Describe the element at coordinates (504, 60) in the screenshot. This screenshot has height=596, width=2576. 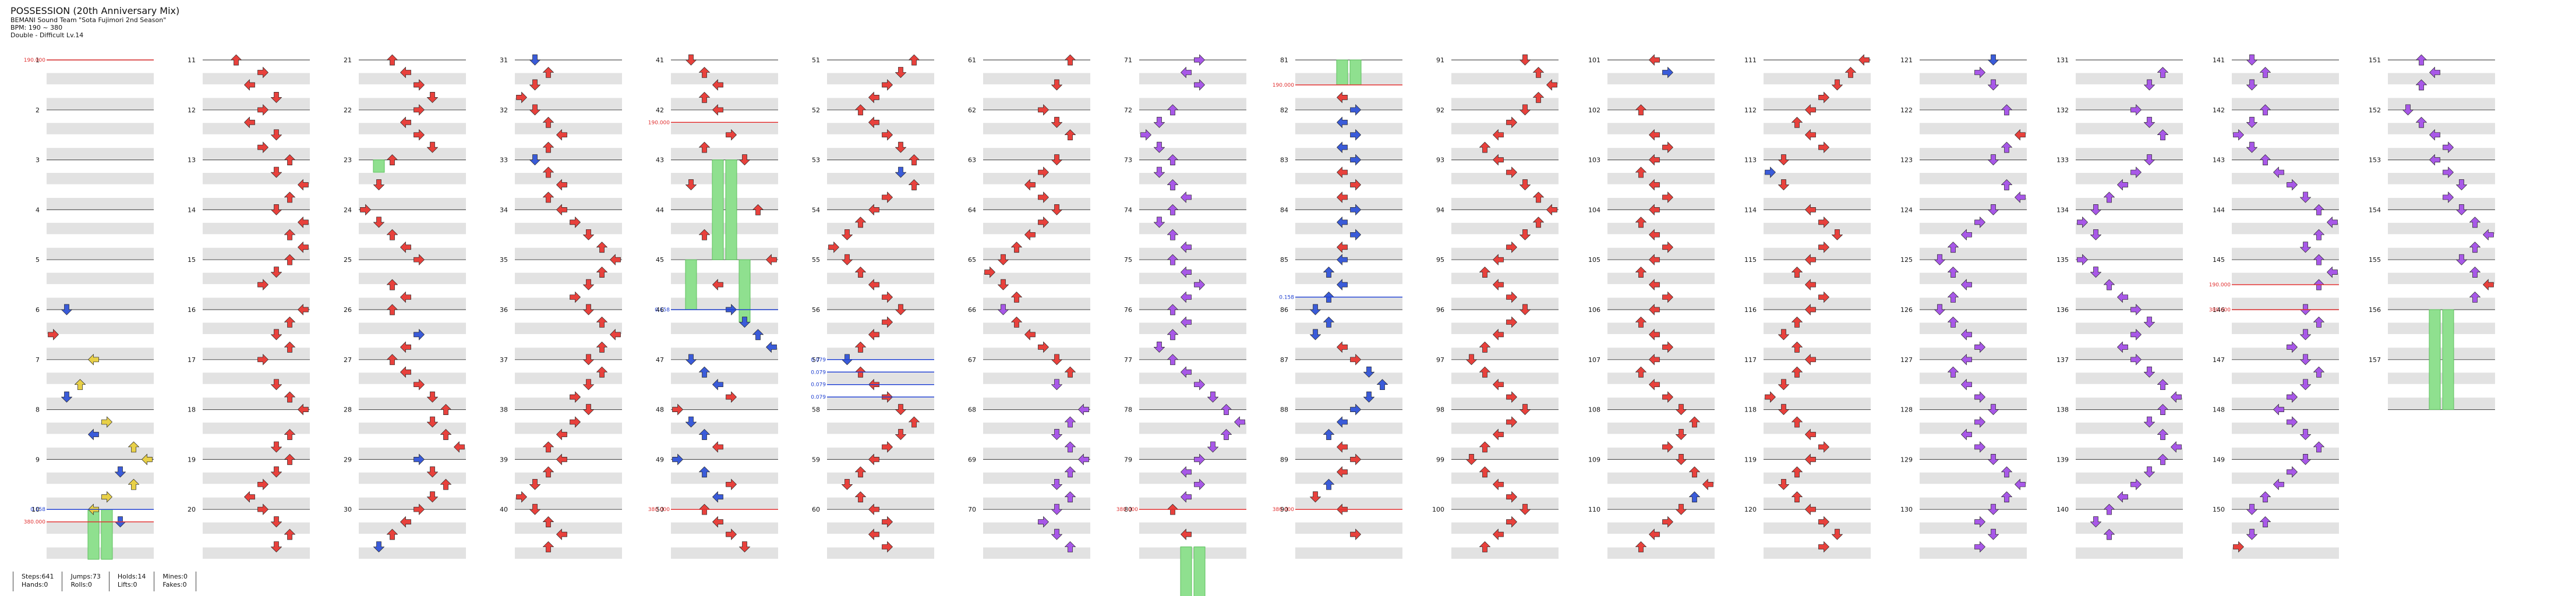
I see `measure-number: 31` at that location.